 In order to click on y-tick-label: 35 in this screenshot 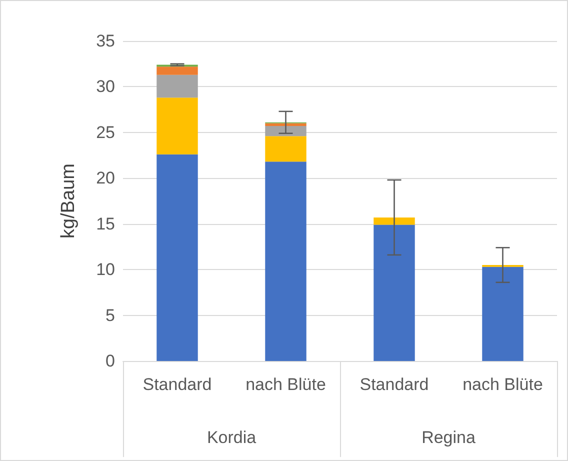, I will do `click(105, 41)`.